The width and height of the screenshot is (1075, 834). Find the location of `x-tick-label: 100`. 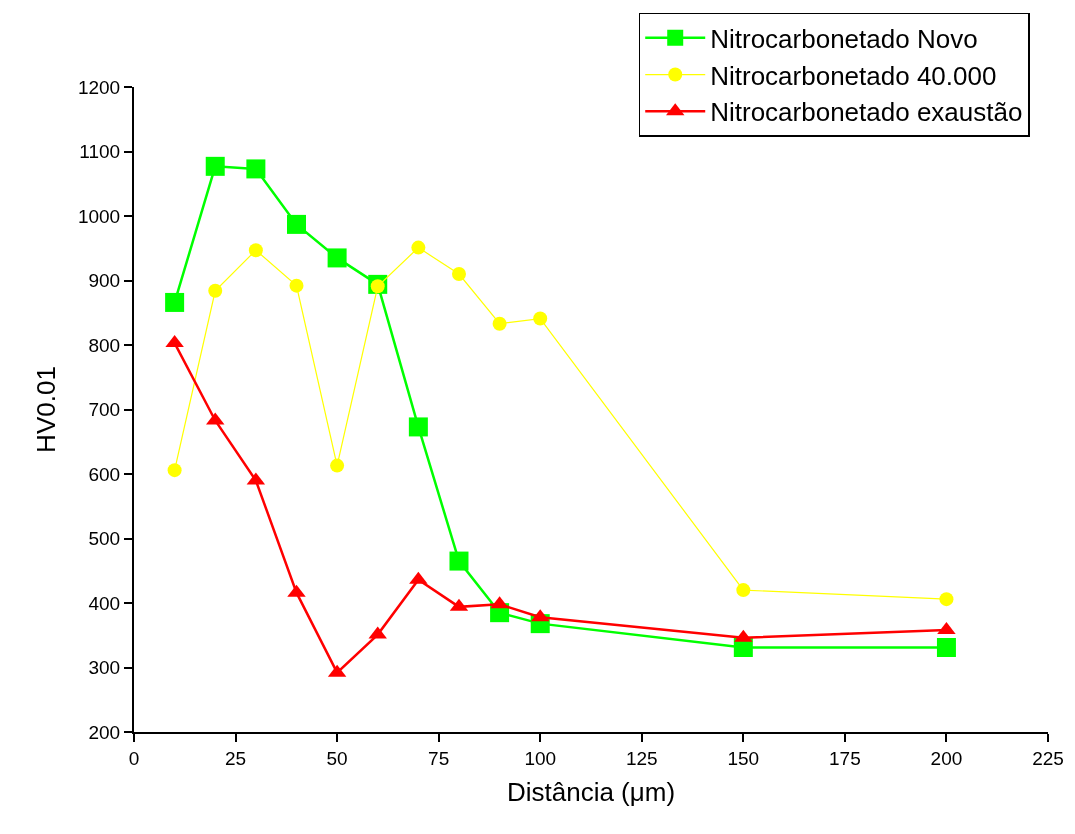

x-tick-label: 100 is located at coordinates (540, 758).